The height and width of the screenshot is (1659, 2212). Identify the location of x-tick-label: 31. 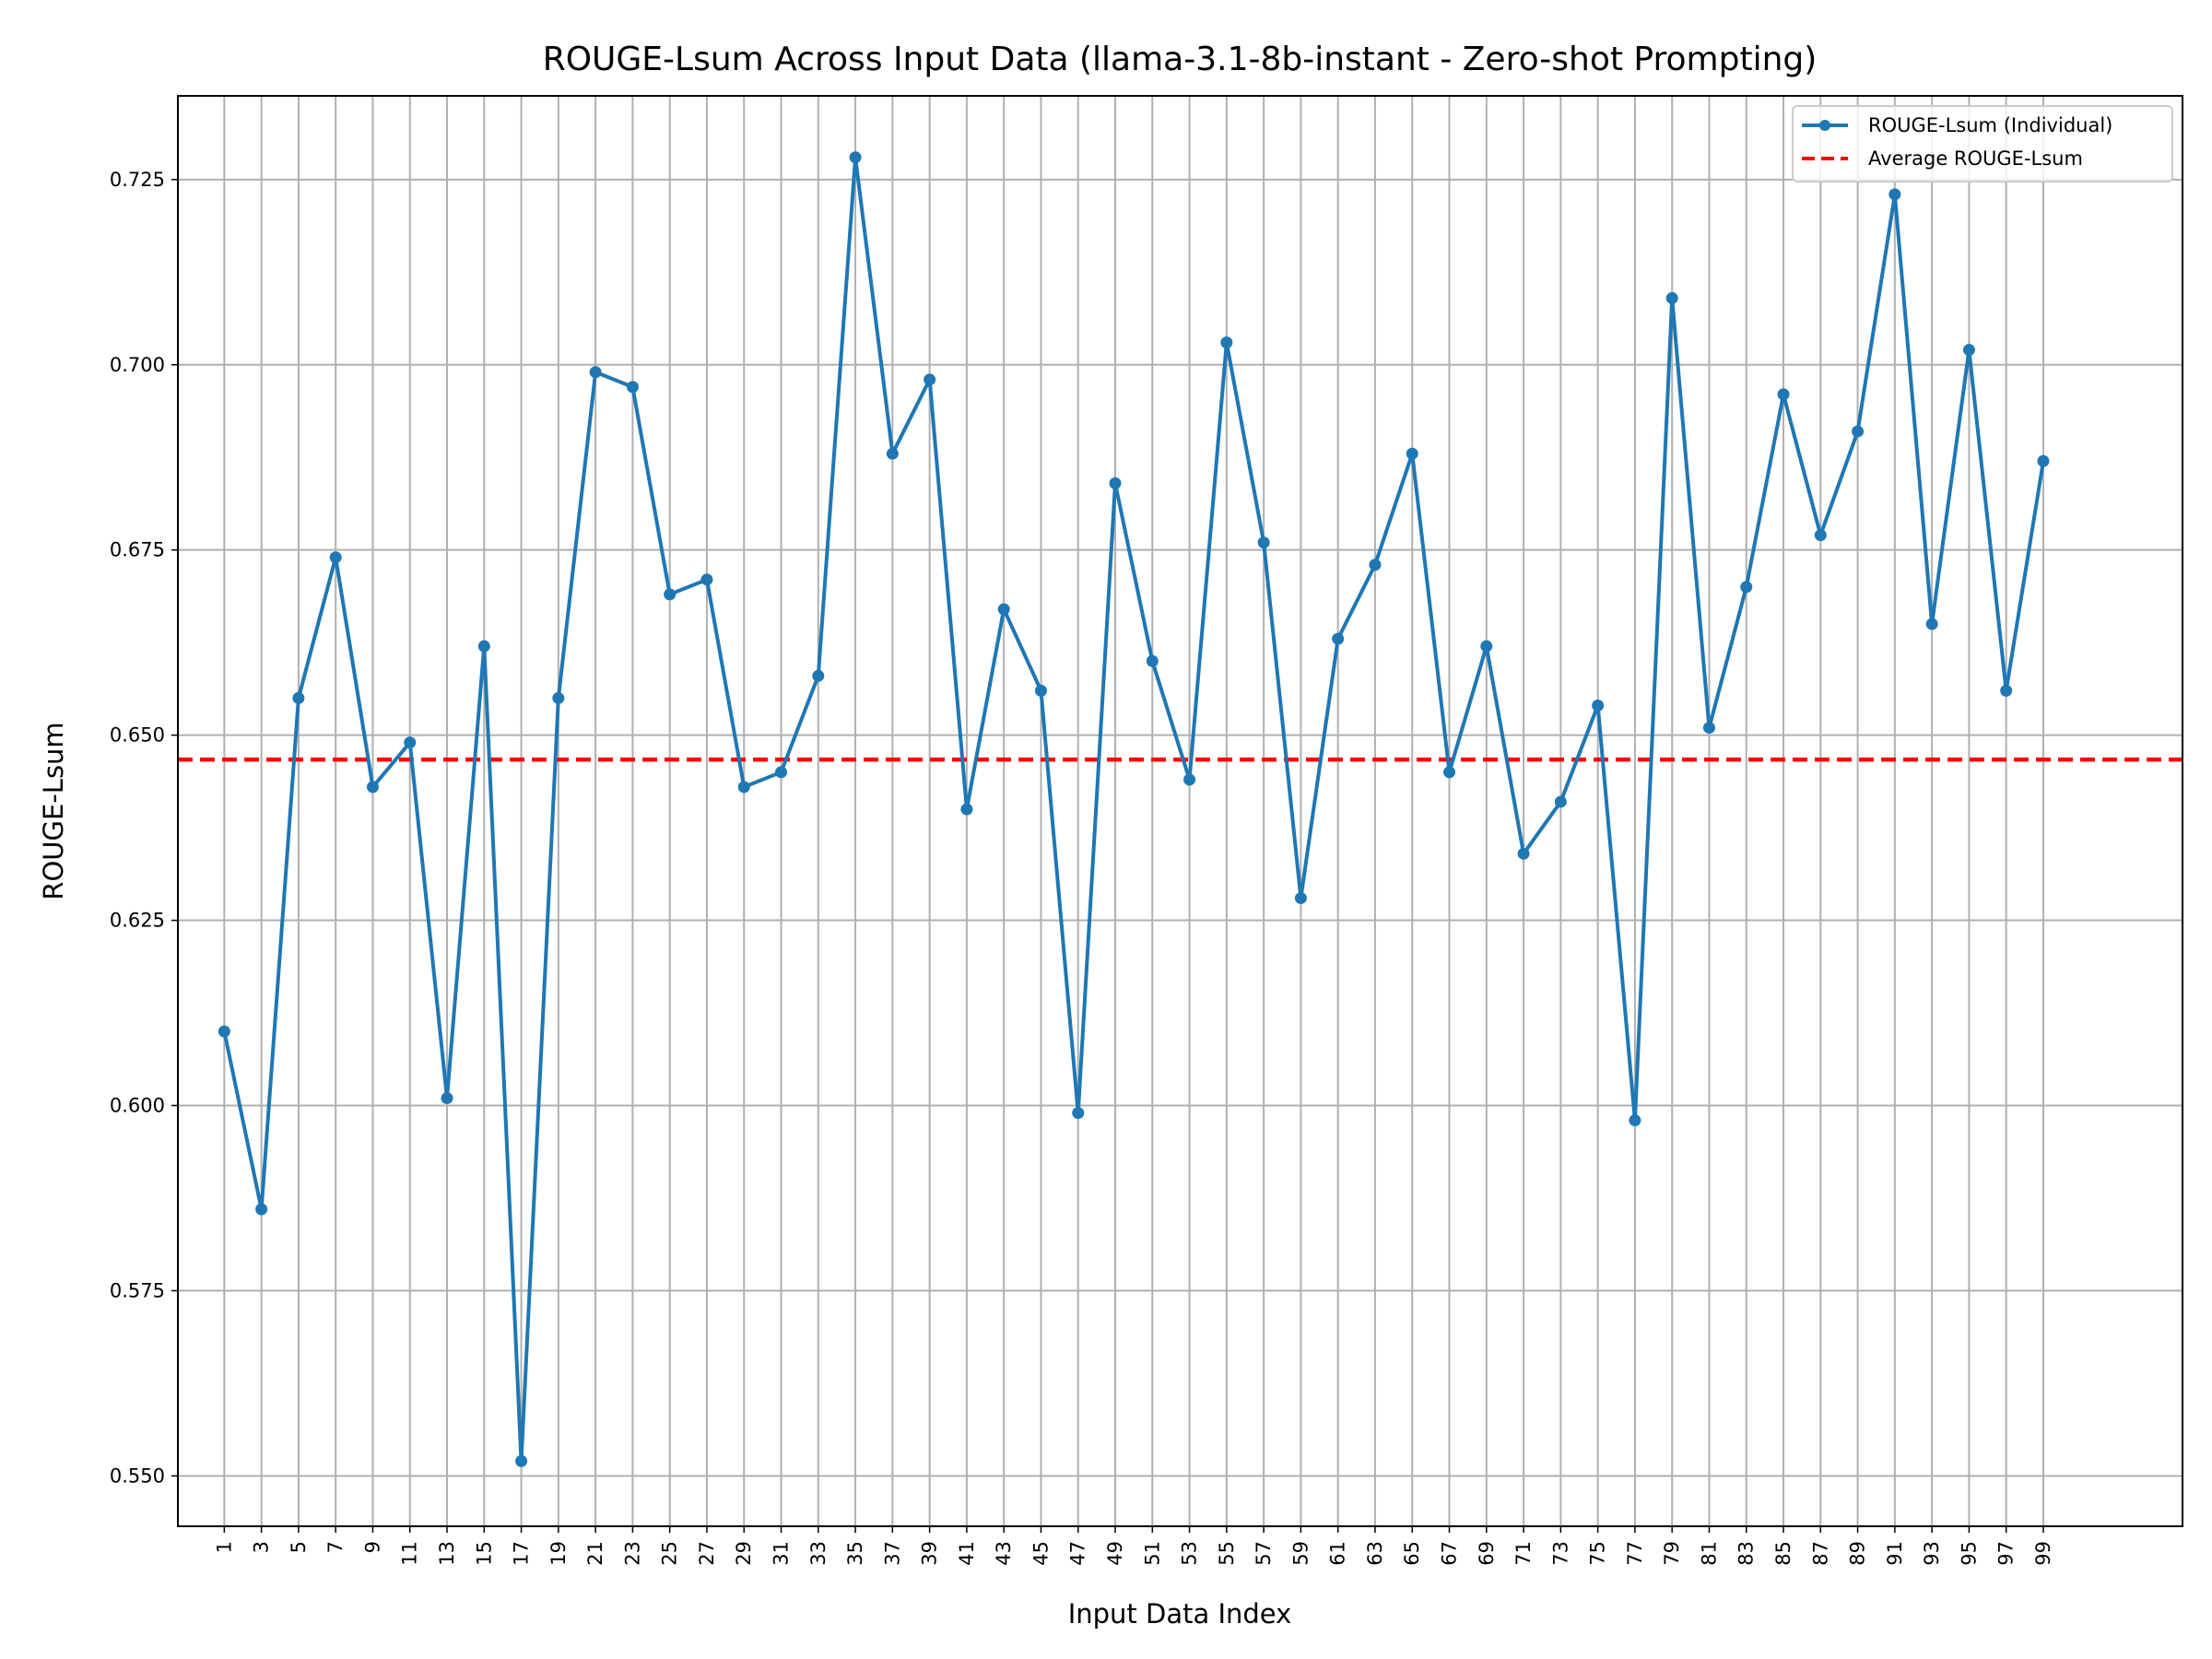
(782, 1553).